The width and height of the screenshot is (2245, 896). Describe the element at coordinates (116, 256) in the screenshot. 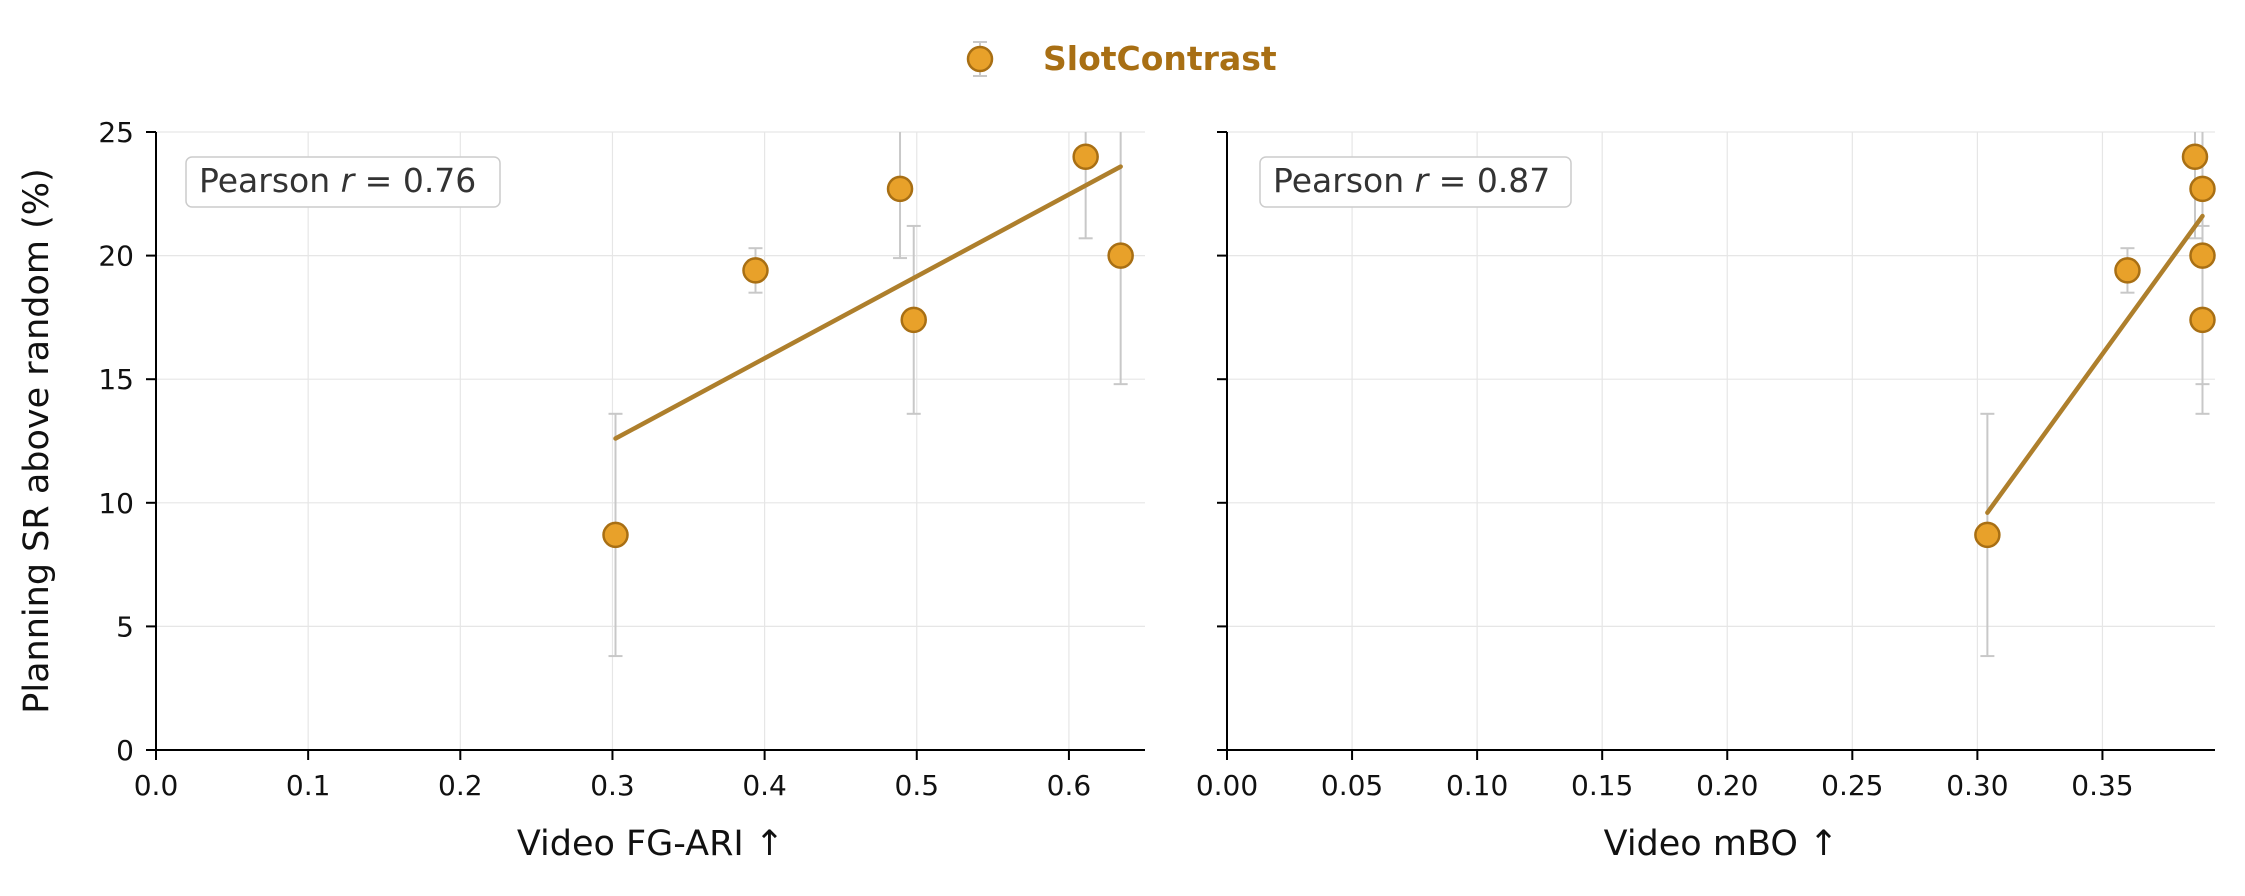

I see `y-tick-label: 20` at that location.